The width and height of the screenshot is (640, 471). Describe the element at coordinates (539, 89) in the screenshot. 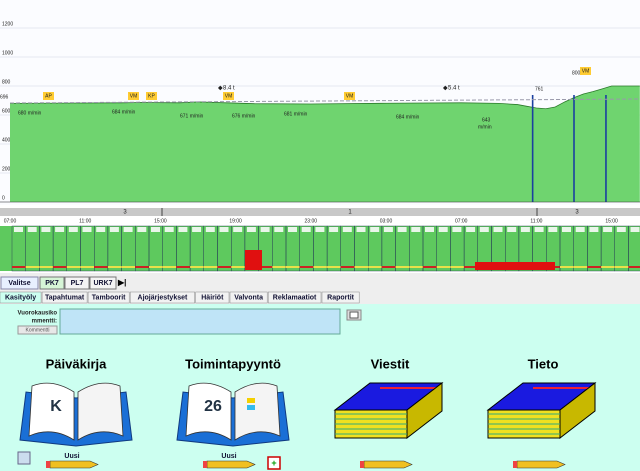

I see `speed-label: 761` at that location.